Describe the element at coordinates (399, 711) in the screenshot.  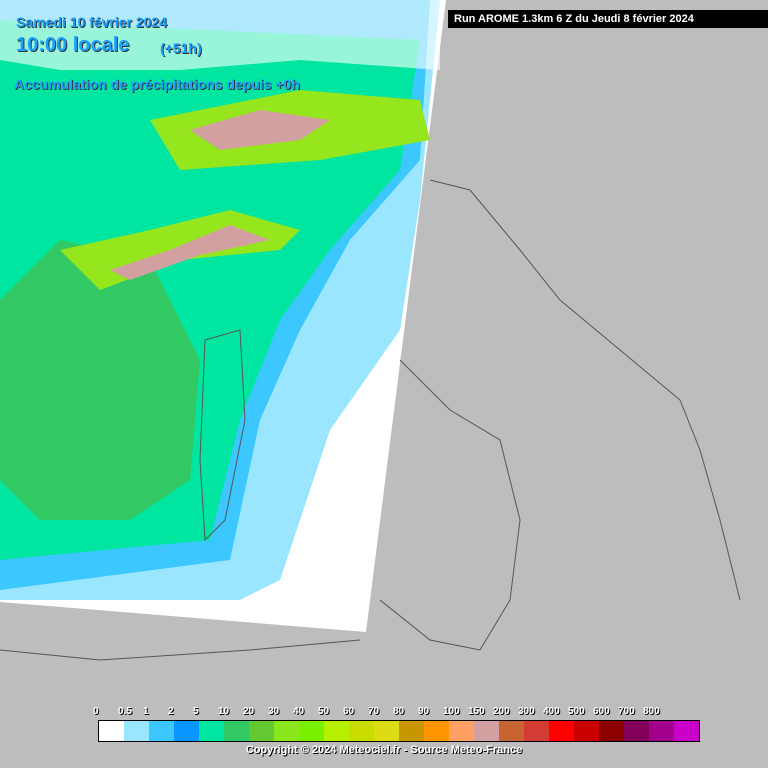
I see `legend-label: 80` at that location.